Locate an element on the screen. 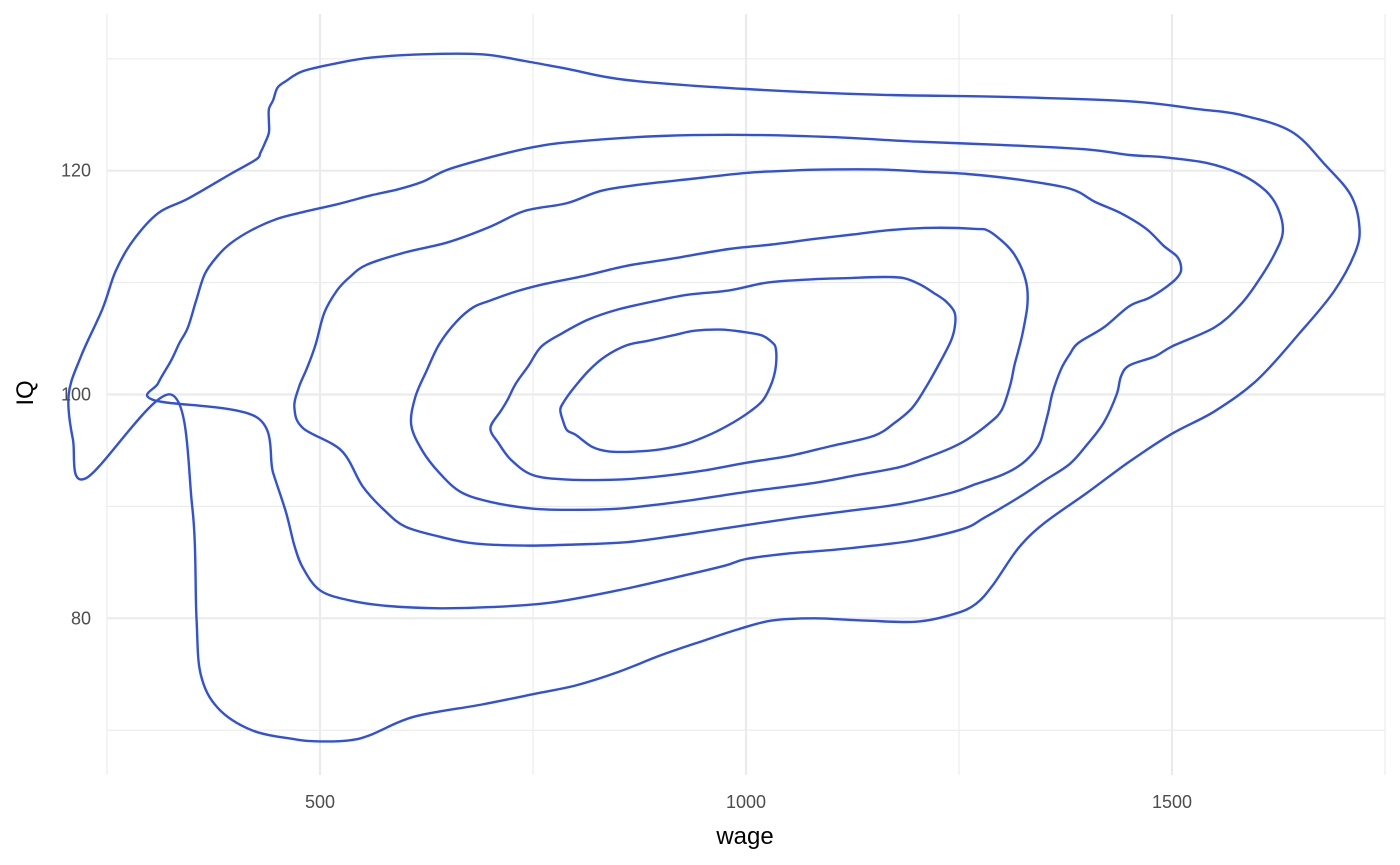  y-tick-label-120: 120 is located at coordinates (76, 171).